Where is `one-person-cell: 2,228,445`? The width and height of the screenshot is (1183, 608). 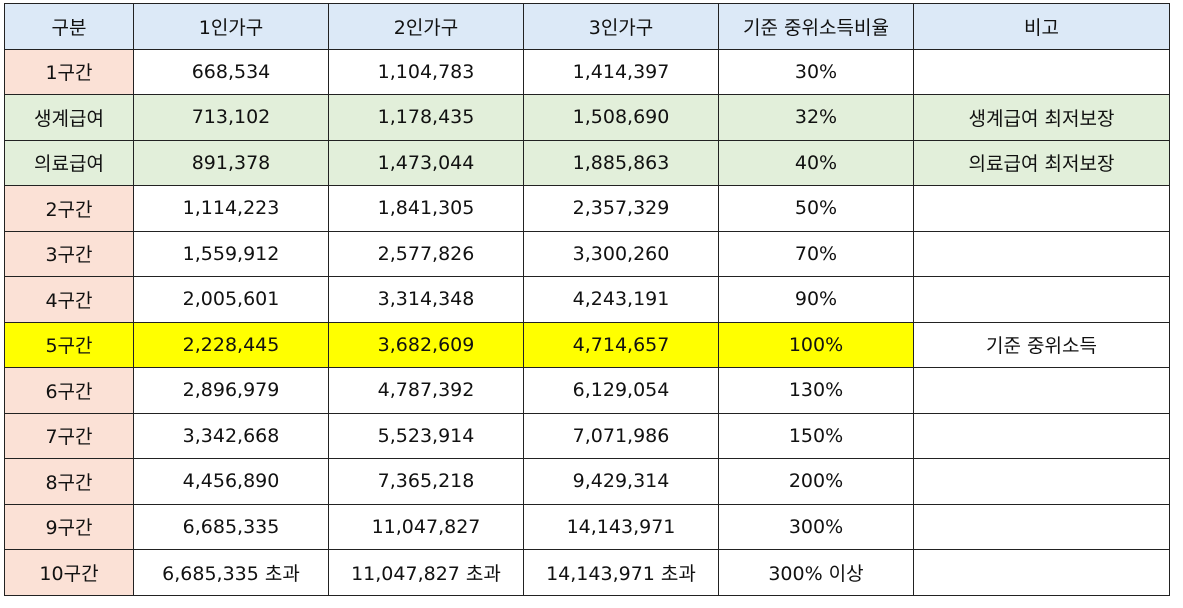
one-person-cell: 2,228,445 is located at coordinates (231, 344).